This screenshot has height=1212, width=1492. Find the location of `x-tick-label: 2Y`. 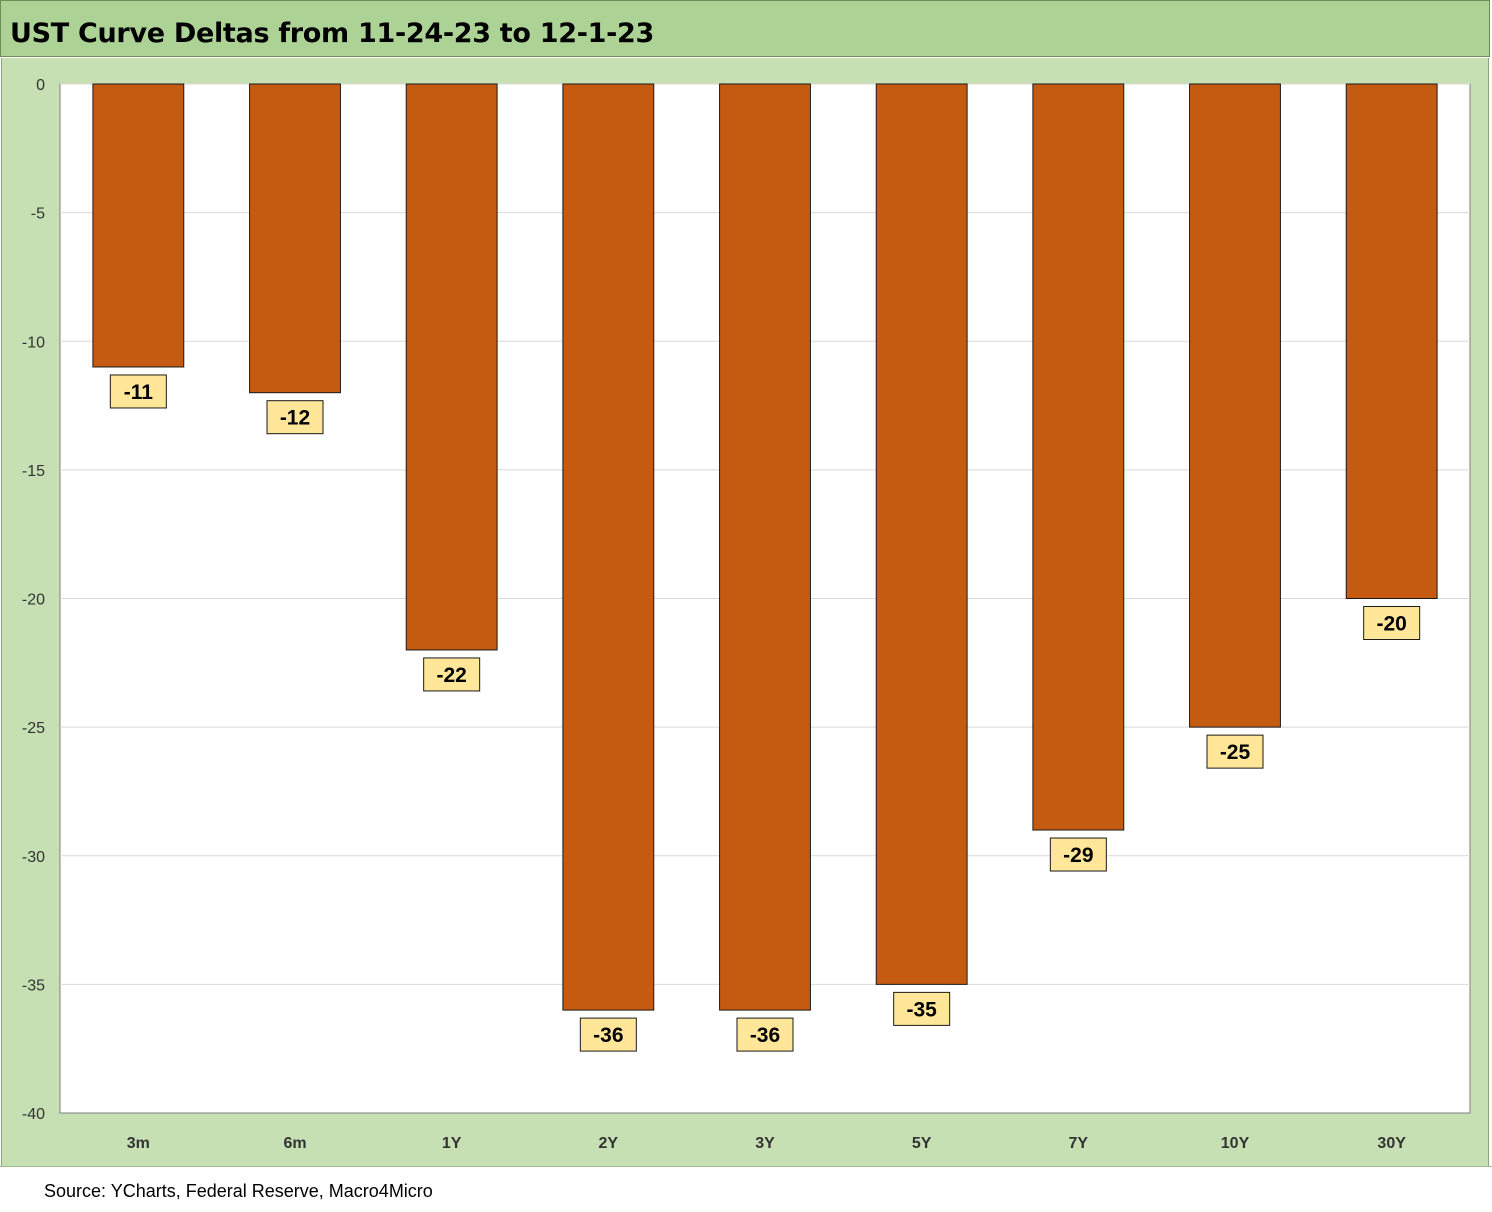

x-tick-label: 2Y is located at coordinates (609, 1143).